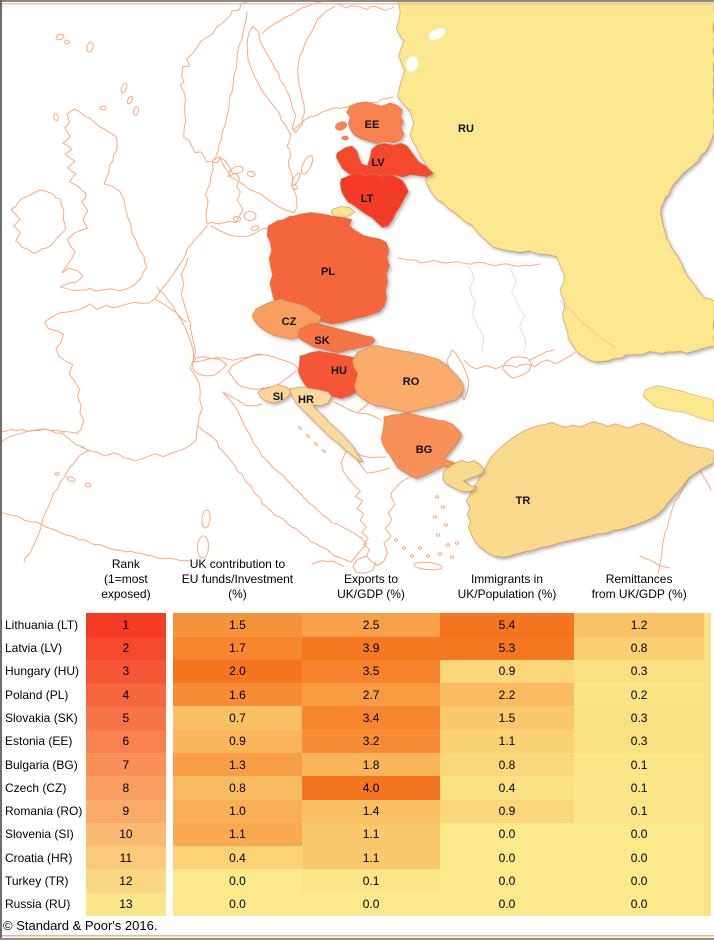 Image resolution: width=714 pixels, height=940 pixels. What do you see at coordinates (328, 272) in the screenshot?
I see `svg-text: PL` at bounding box center [328, 272].